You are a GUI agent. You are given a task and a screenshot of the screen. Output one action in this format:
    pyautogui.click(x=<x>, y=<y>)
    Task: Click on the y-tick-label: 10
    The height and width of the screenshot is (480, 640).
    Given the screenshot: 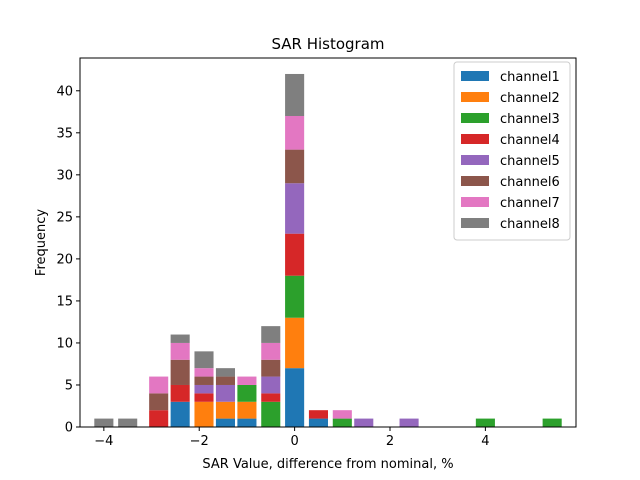 What is the action you would take?
    pyautogui.click(x=64, y=343)
    